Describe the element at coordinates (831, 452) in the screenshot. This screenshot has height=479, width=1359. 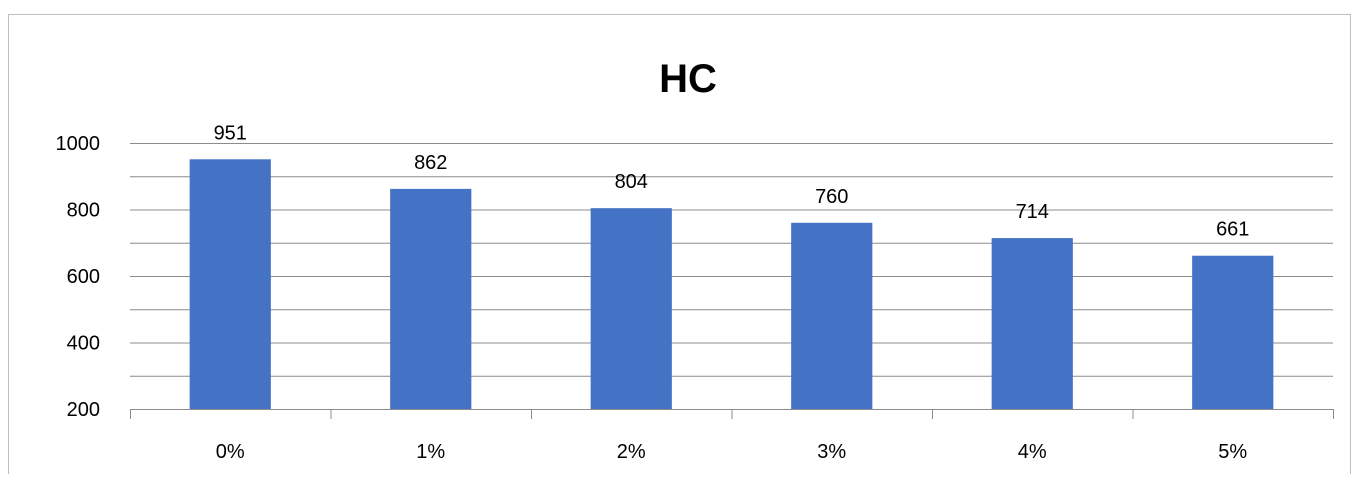
I see `x-tick-label: 3%` at that location.